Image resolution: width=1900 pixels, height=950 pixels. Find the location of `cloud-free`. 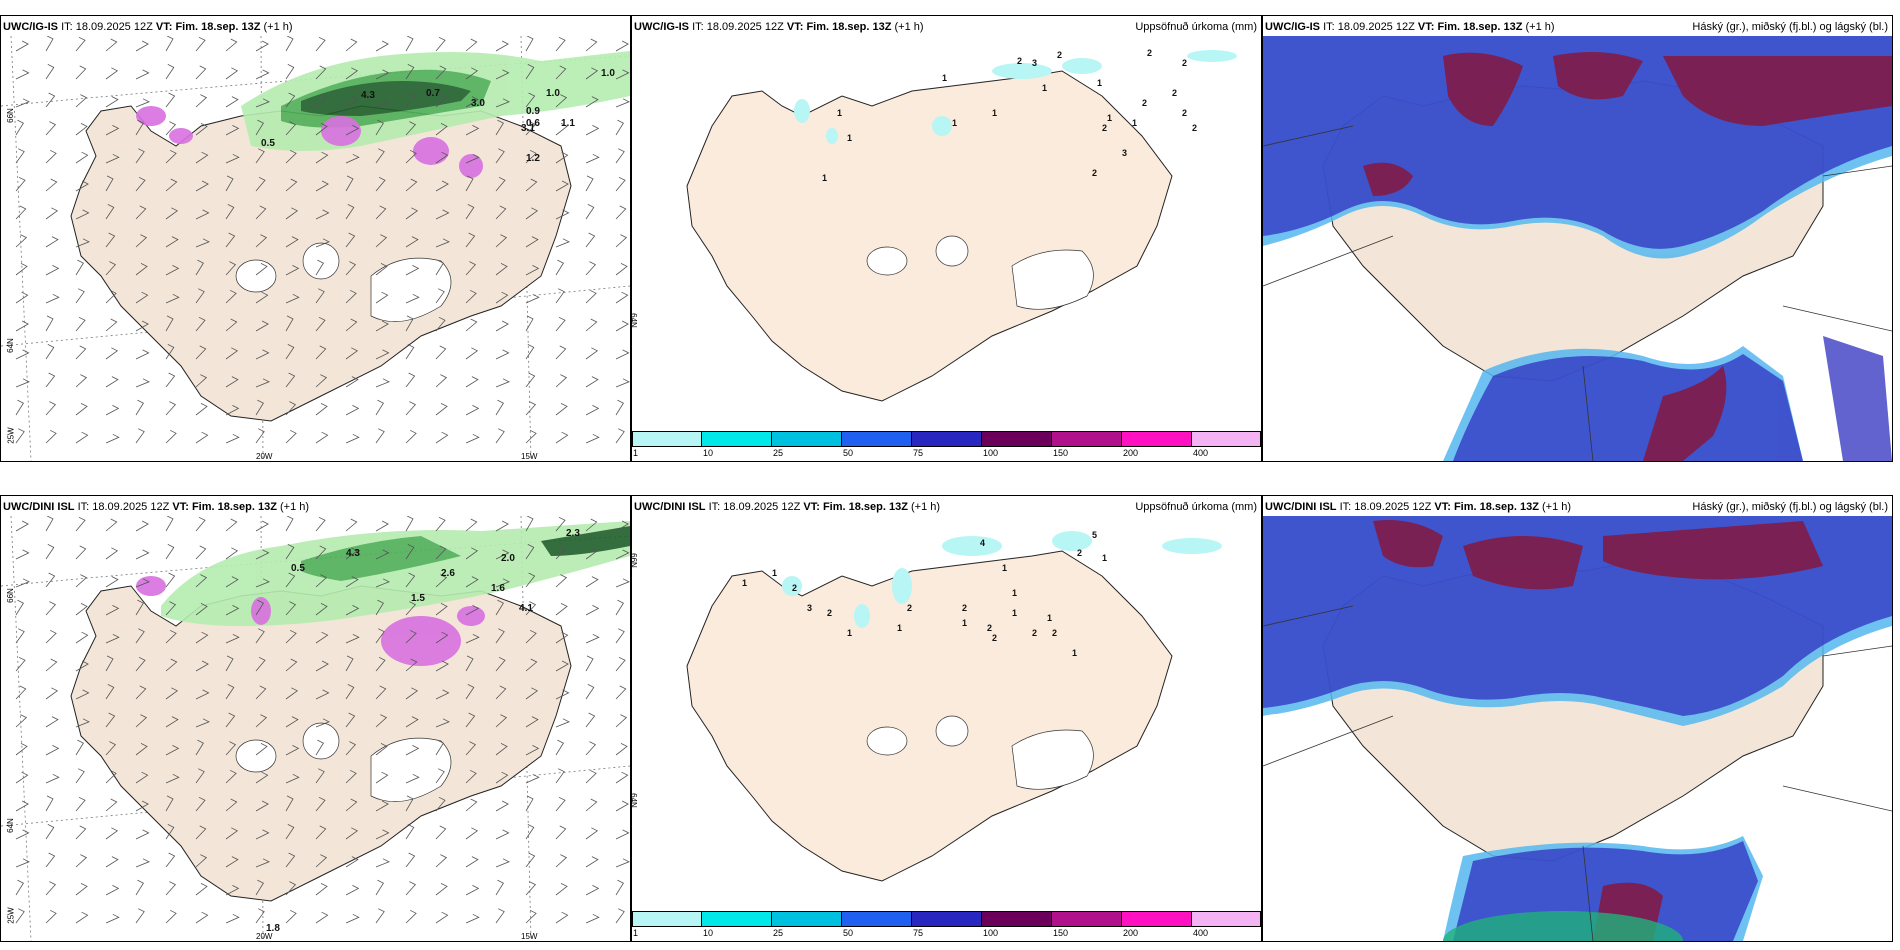

cloud-free is located at coordinates (1308, 352).